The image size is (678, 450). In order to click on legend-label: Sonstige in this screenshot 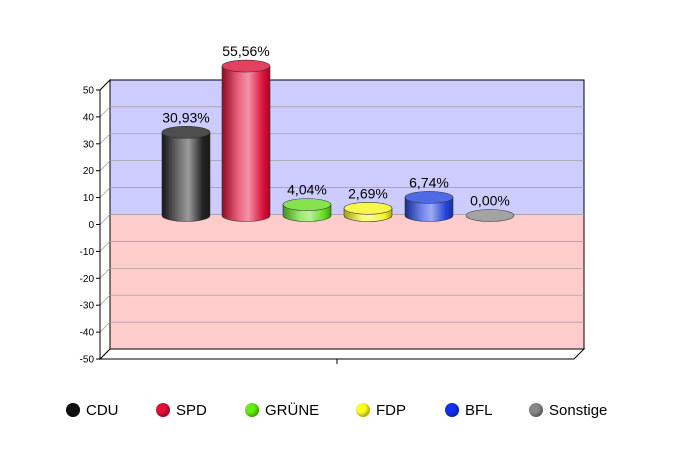, I will do `click(578, 410)`.